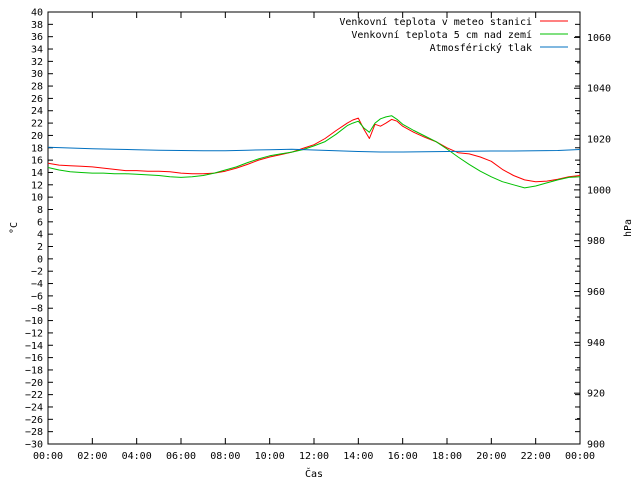  I want to click on y-tick-label: −10, so click(34, 321).